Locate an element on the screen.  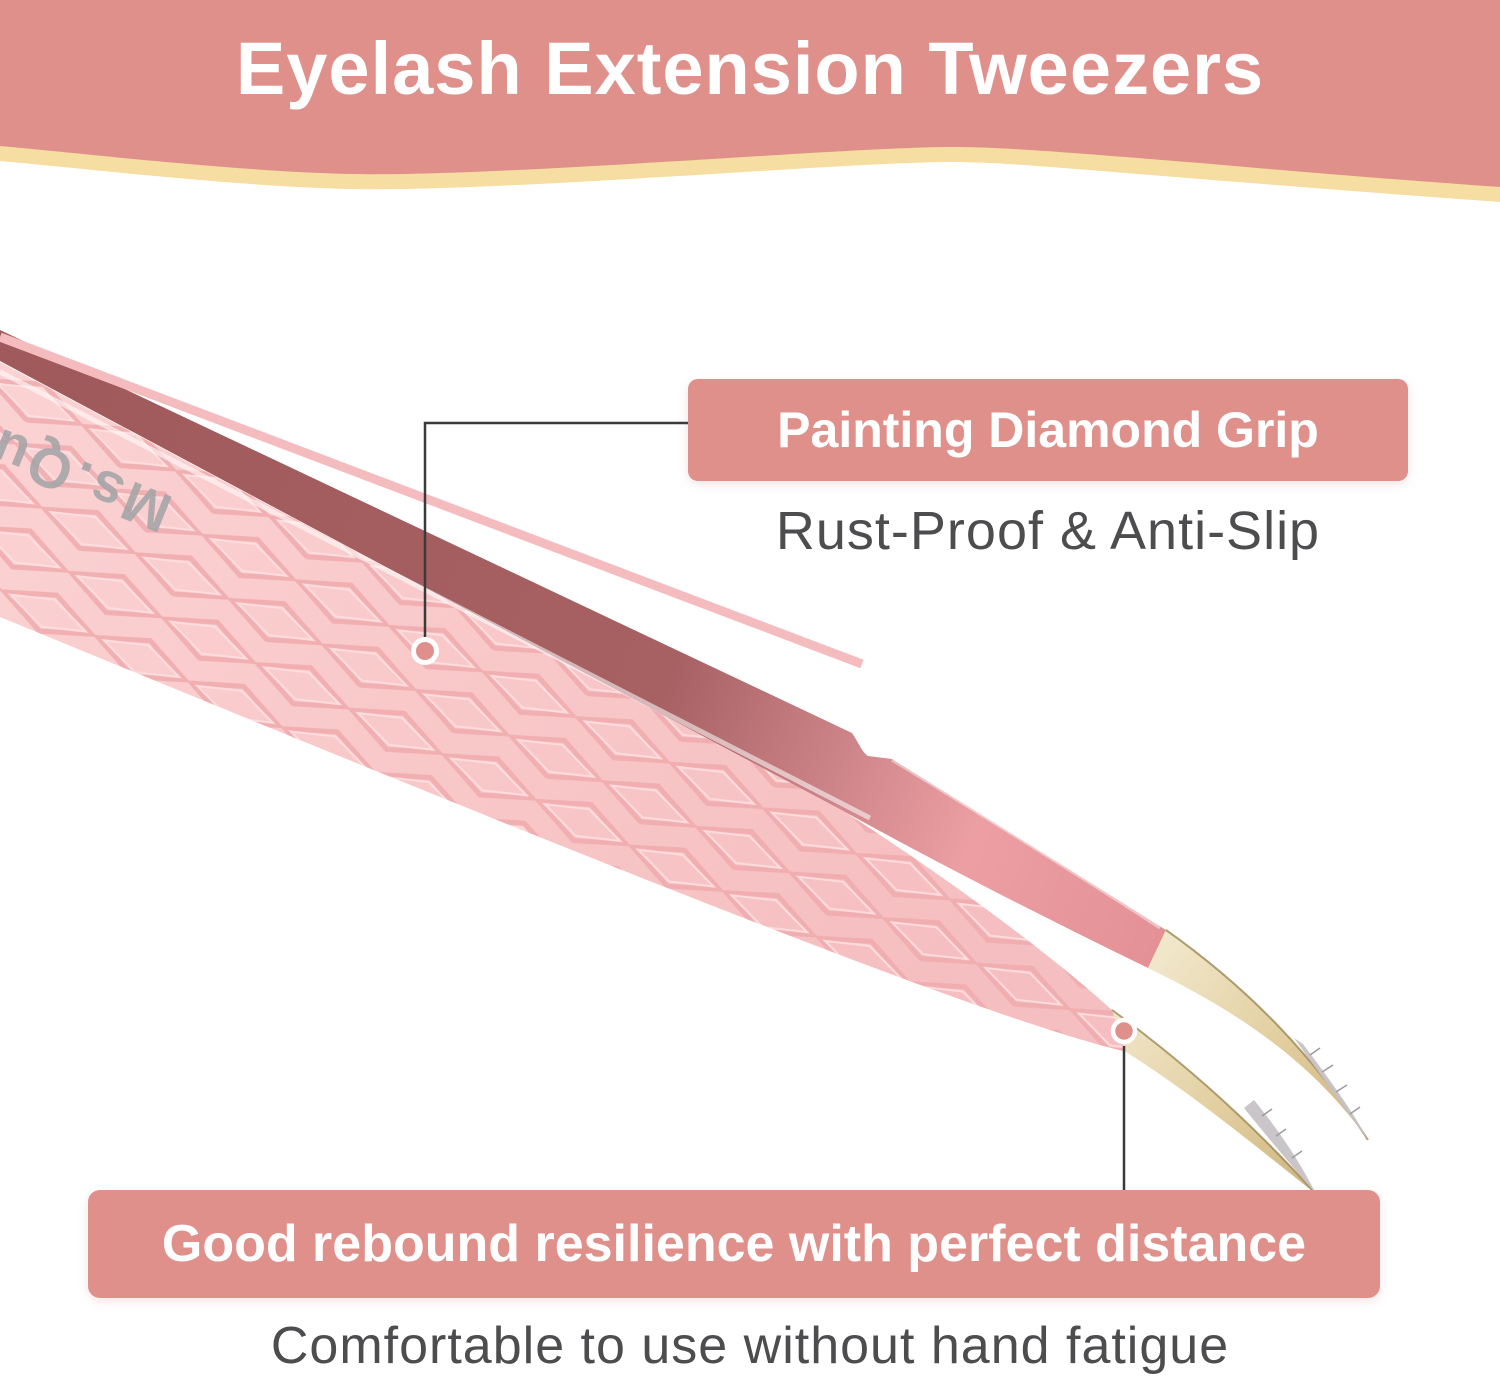
front-tip-silver-etching is located at coordinates (1280, 1147).